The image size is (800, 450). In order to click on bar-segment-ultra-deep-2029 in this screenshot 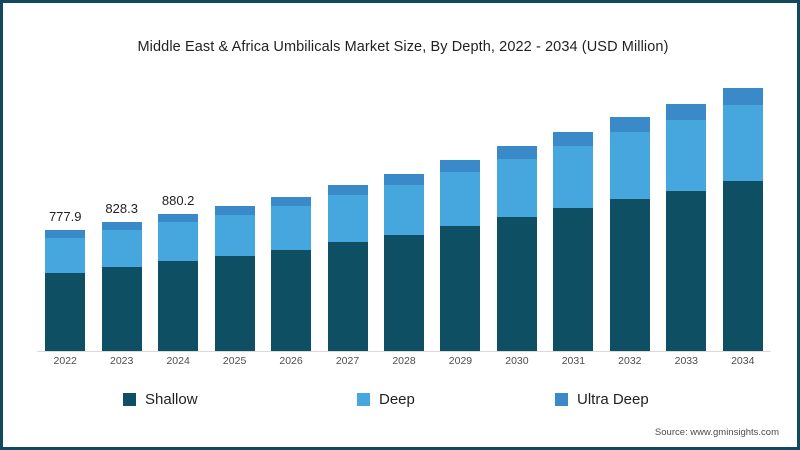, I will do `click(460, 166)`.